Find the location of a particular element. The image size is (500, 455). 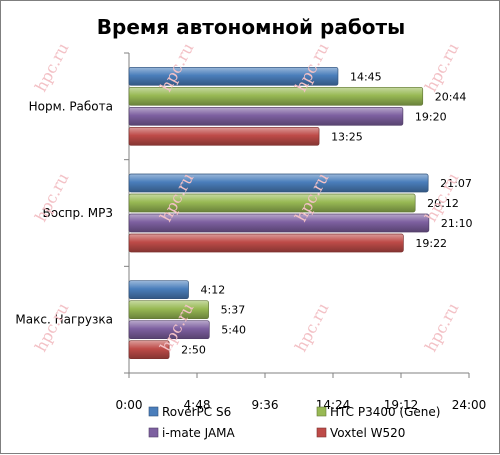

category-label: Макс. Нагрузка is located at coordinates (64, 320).